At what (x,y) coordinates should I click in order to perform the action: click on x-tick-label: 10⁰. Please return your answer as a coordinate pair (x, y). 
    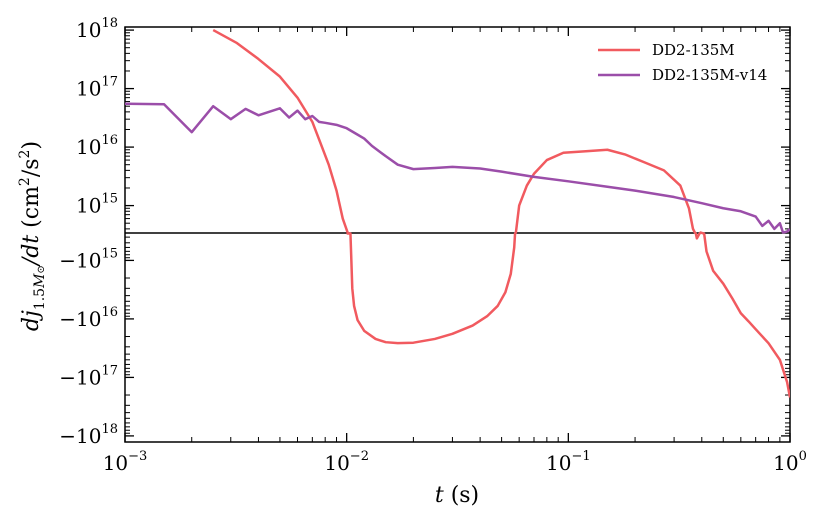
    Looking at the image, I should click on (790, 462).